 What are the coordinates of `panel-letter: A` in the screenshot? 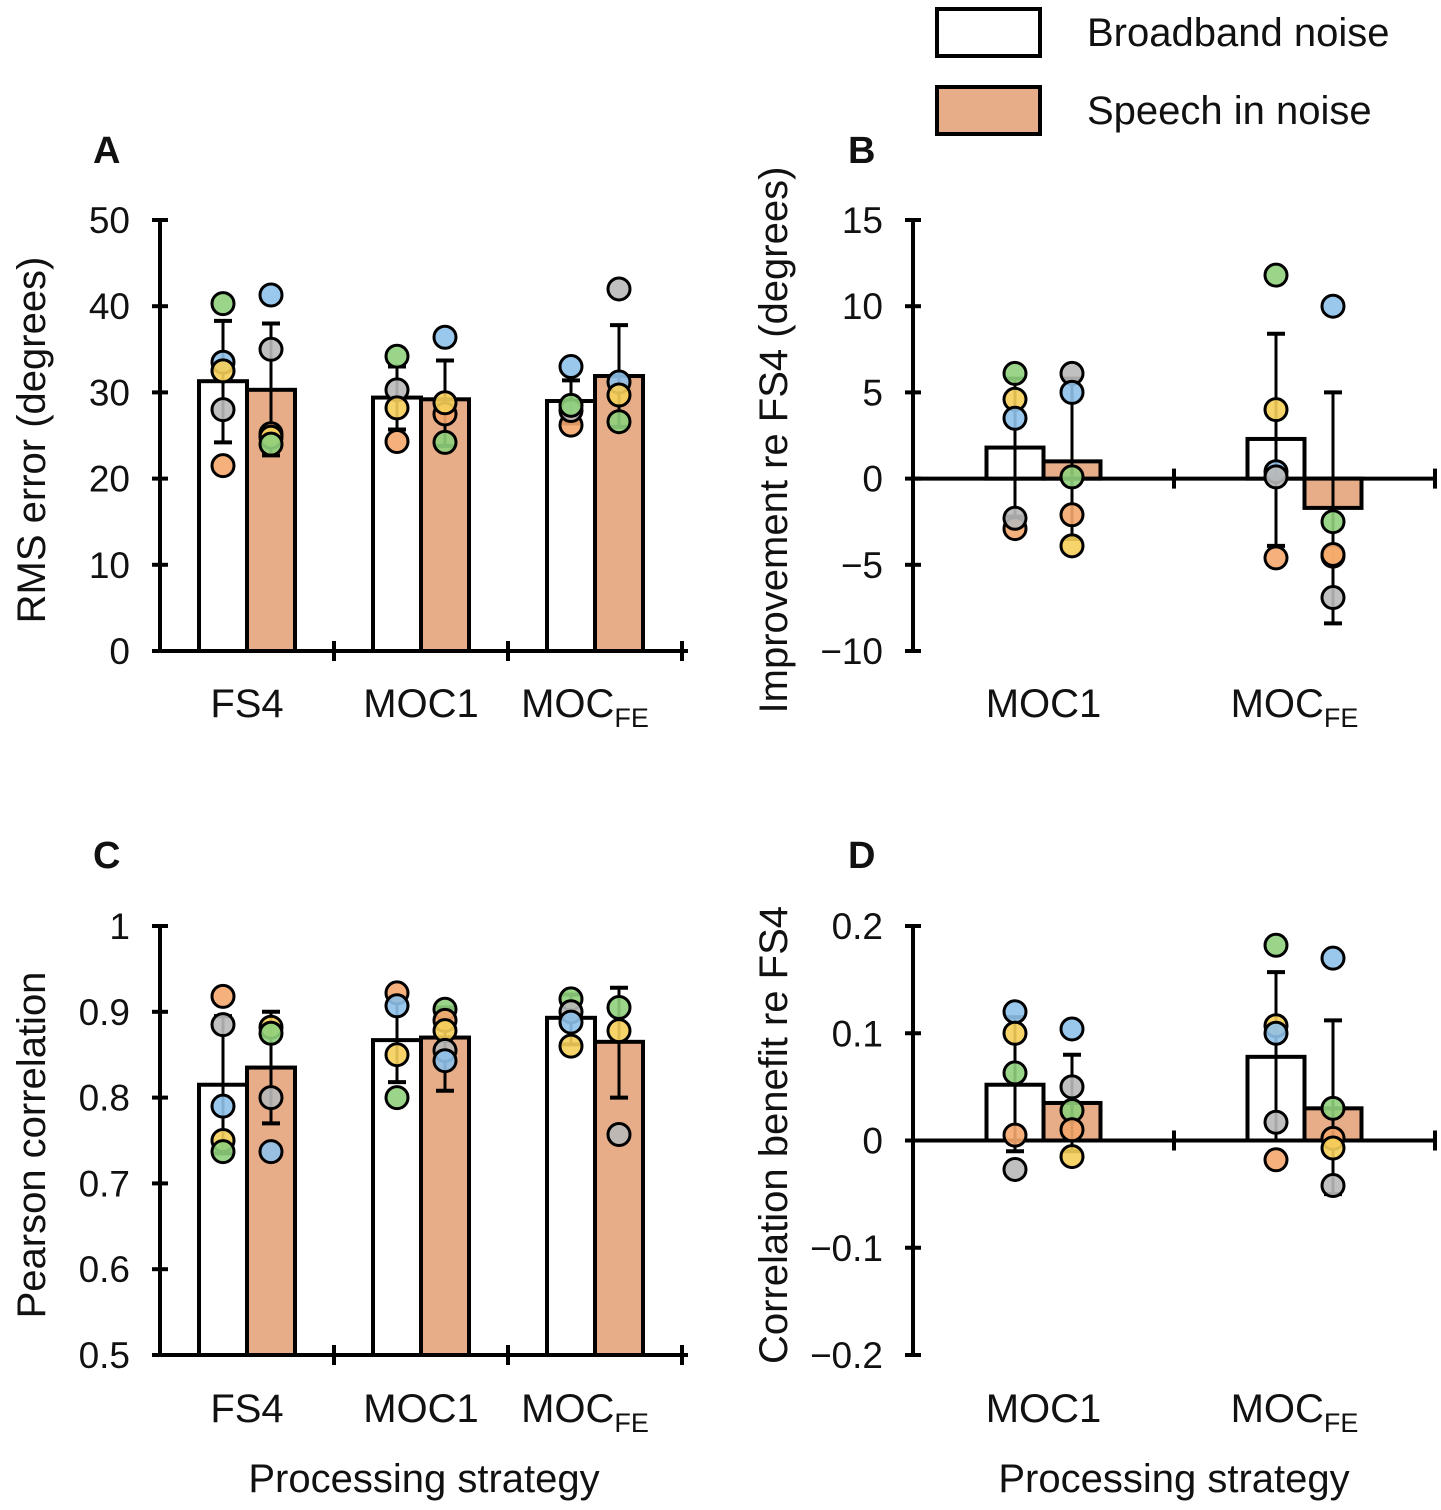 It's located at (106, 151).